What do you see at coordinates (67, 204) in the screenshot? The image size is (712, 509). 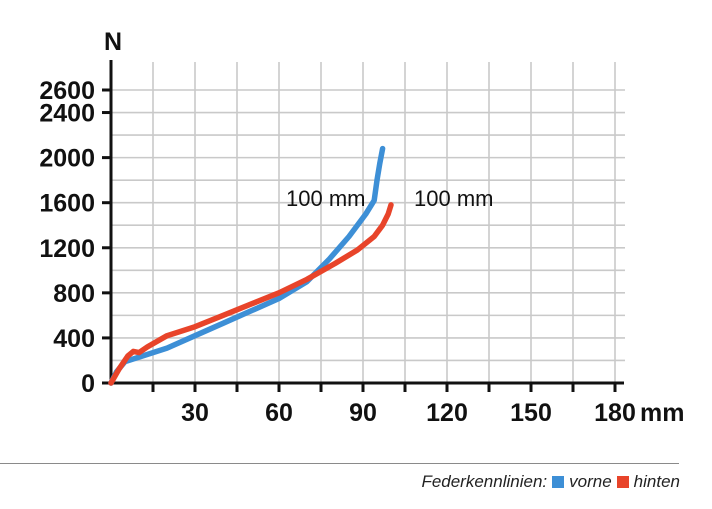 I see `y-tick-label: 1600` at bounding box center [67, 204].